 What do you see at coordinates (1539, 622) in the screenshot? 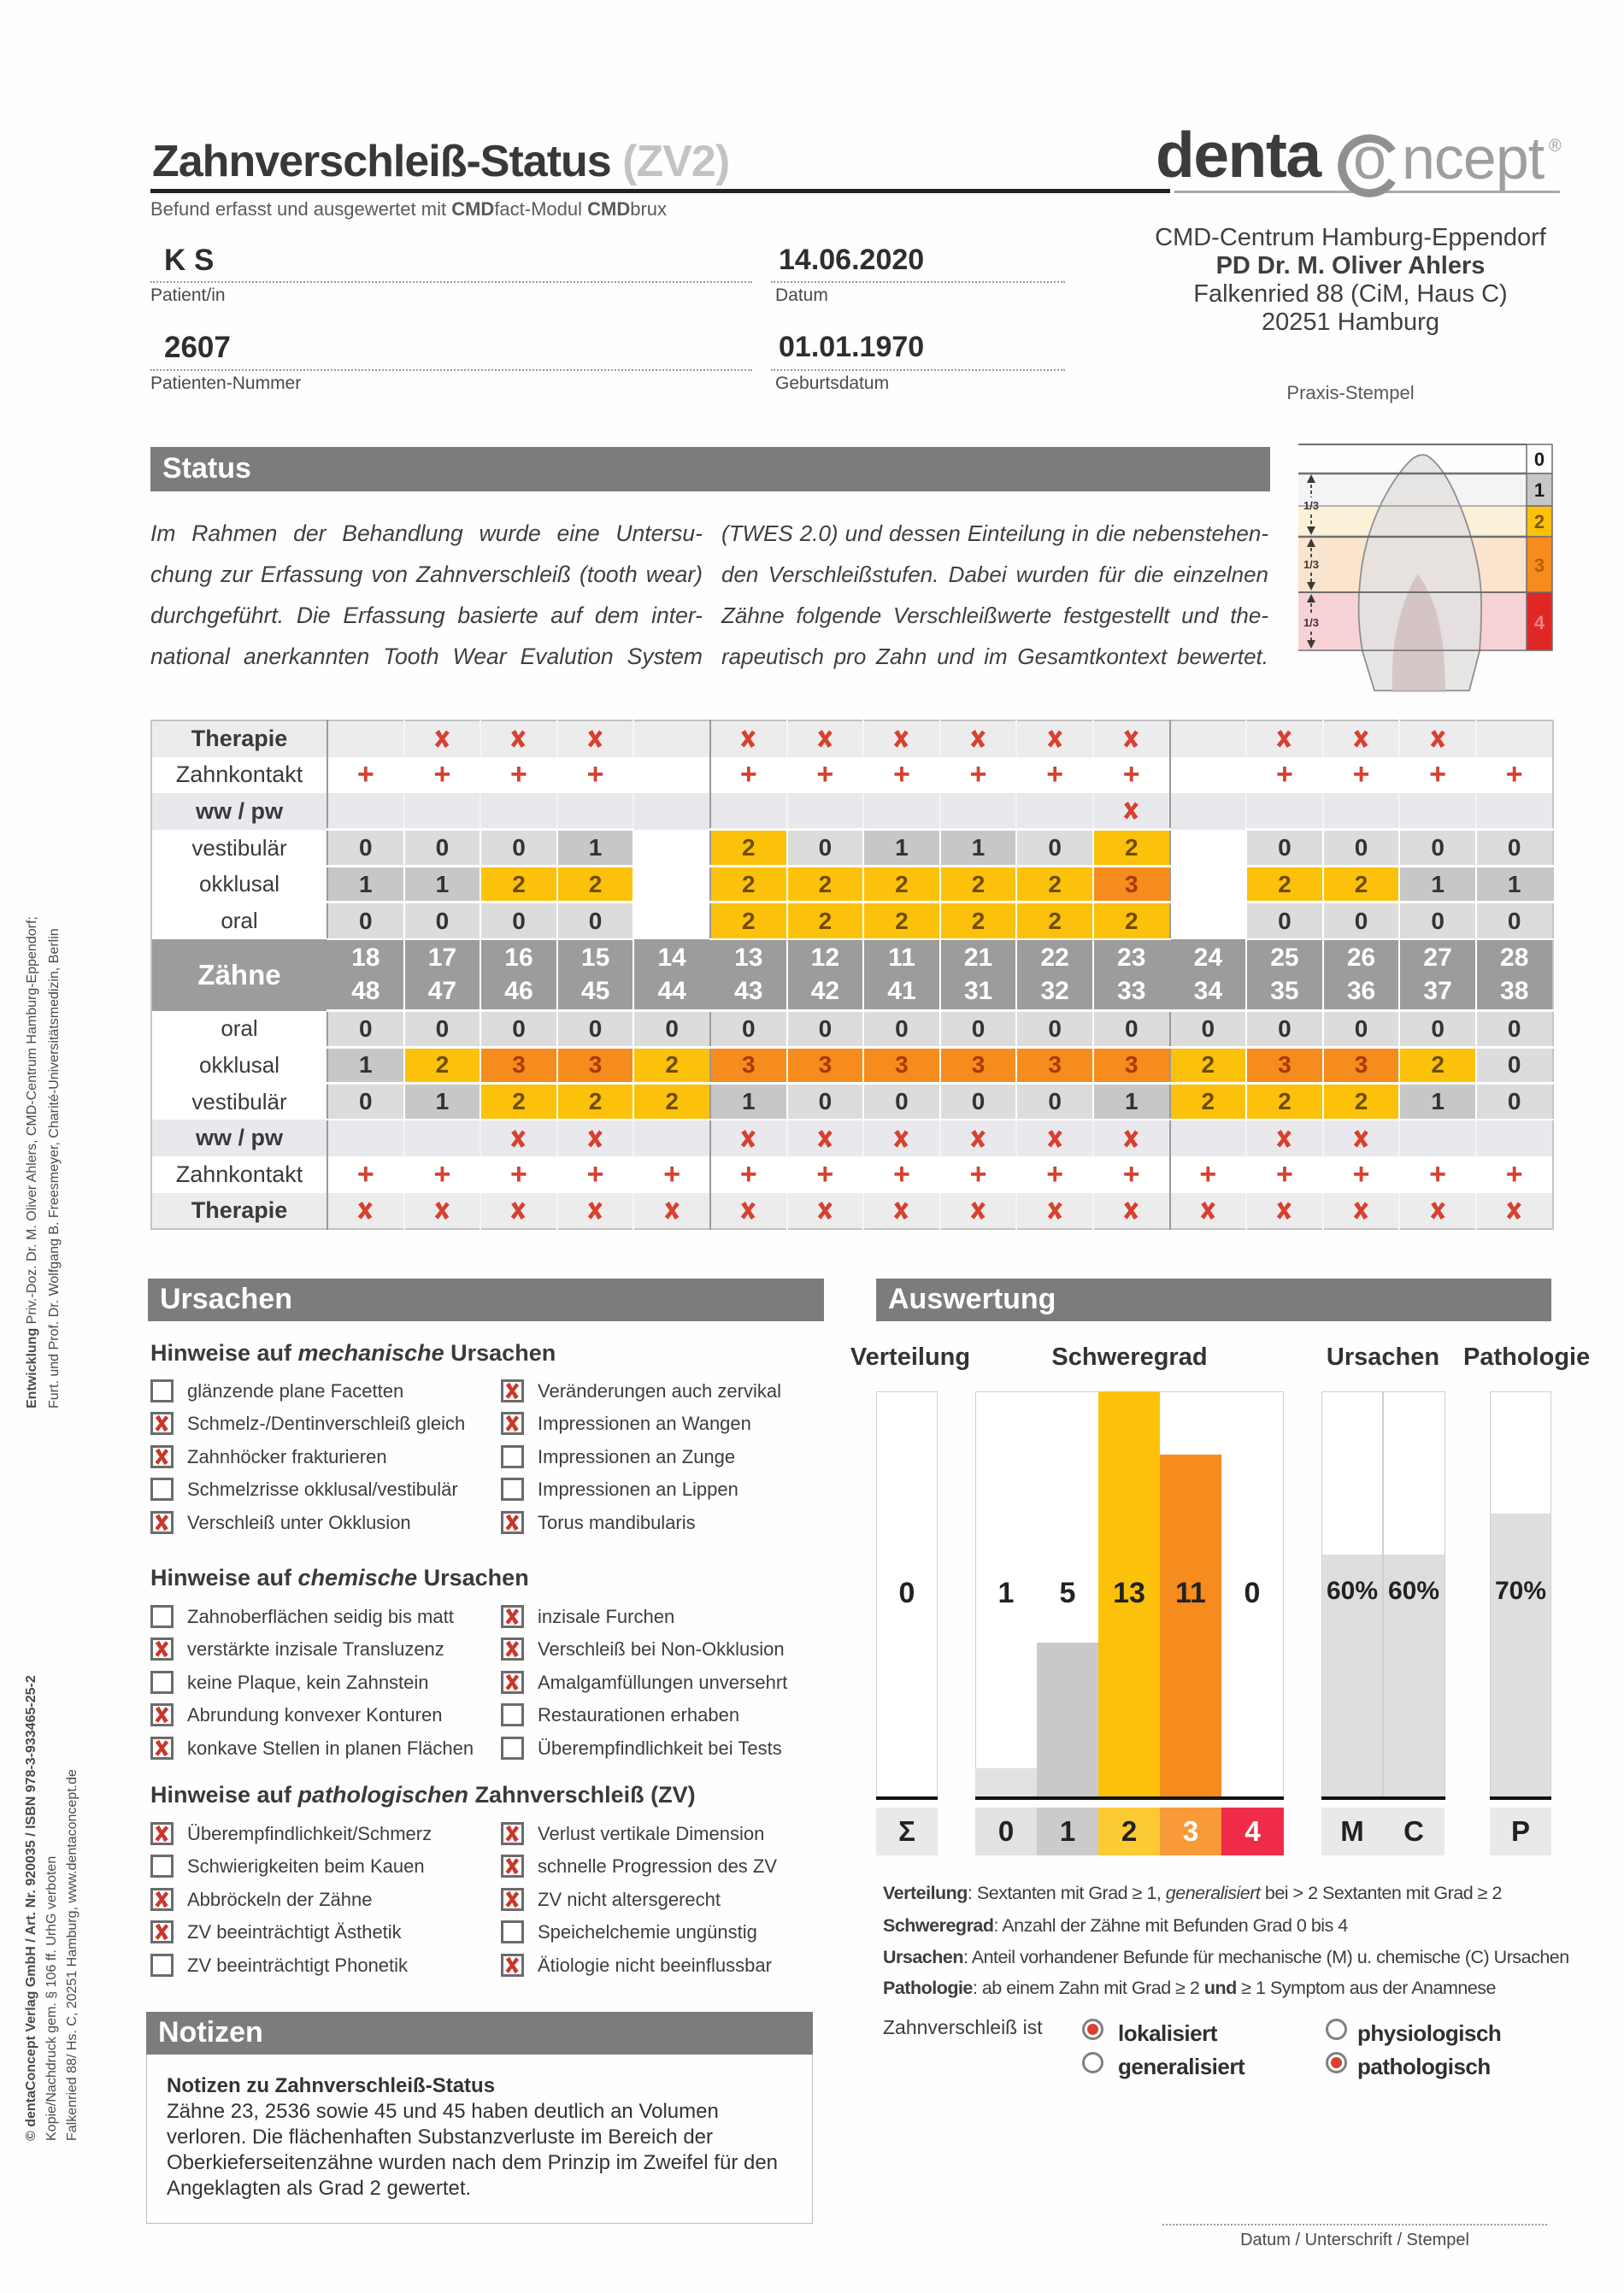
I see `svg-text: 4` at bounding box center [1539, 622].